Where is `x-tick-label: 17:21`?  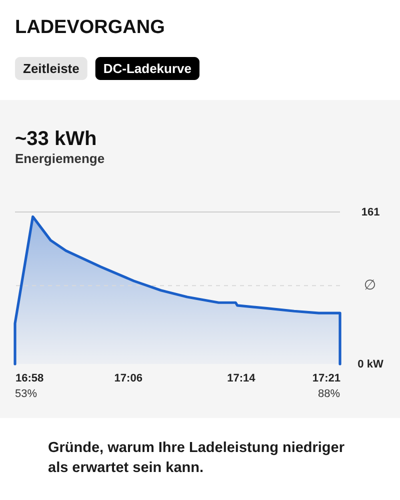
x-tick-label: 17:21 is located at coordinates (326, 378).